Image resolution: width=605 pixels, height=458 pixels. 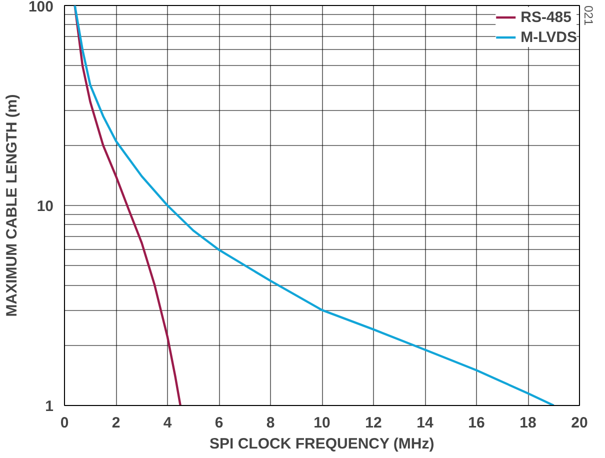 What do you see at coordinates (373, 423) in the screenshot?
I see `x-tick-label: 12` at bounding box center [373, 423].